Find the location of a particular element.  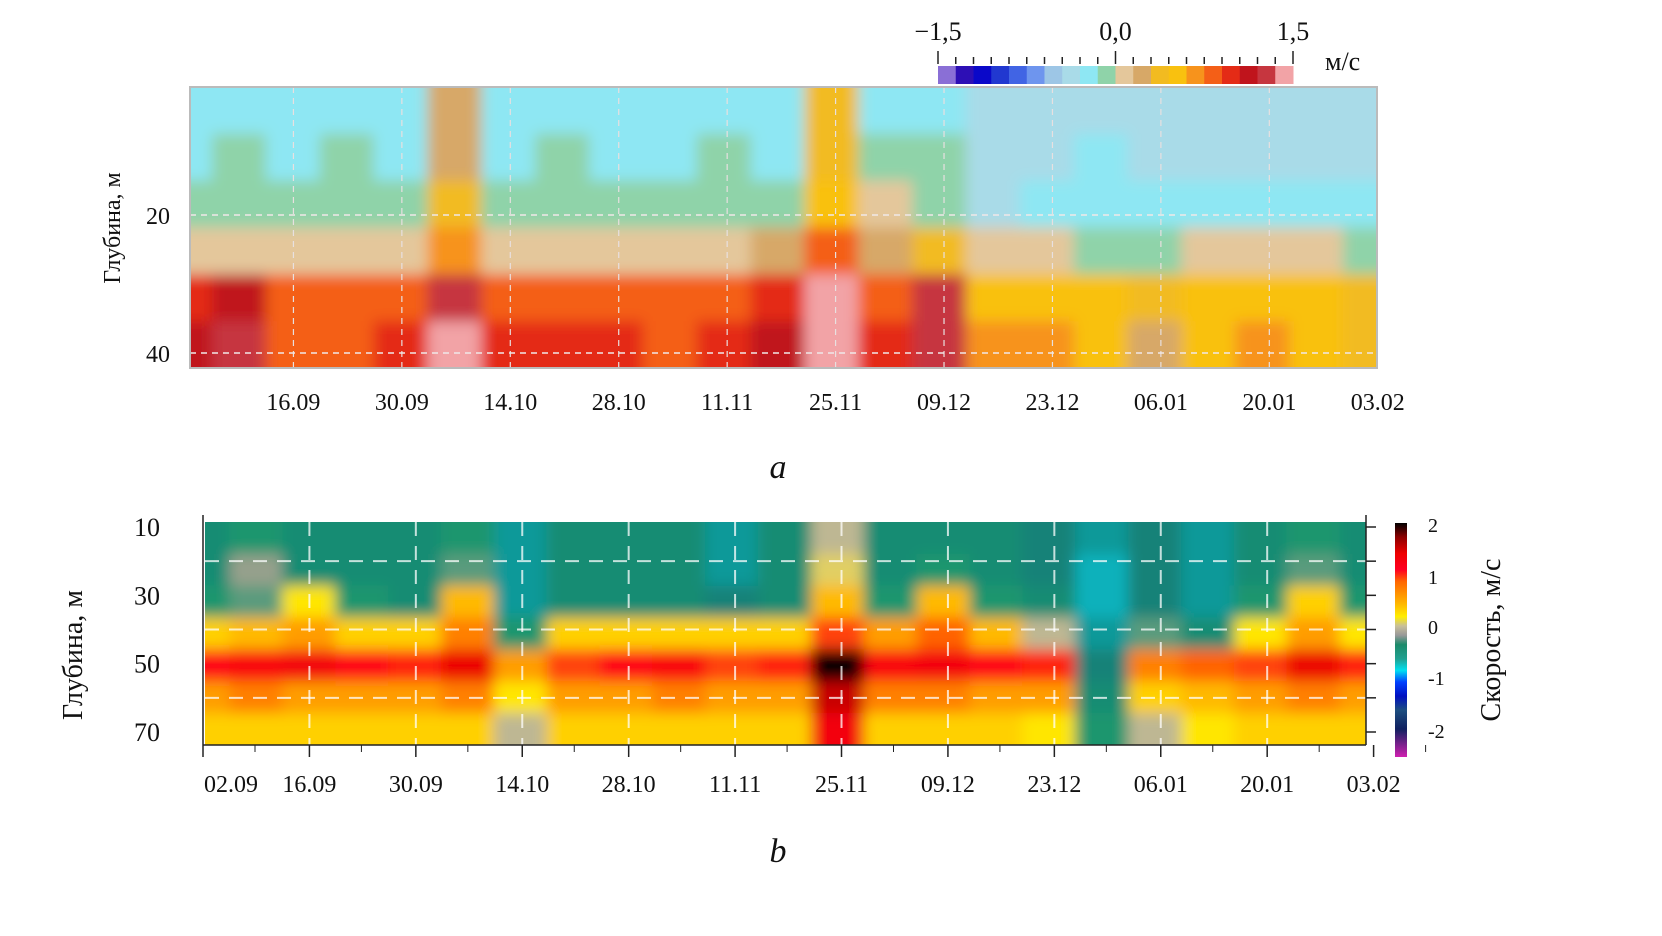

colorbar-unit: м/с is located at coordinates (1342, 61).